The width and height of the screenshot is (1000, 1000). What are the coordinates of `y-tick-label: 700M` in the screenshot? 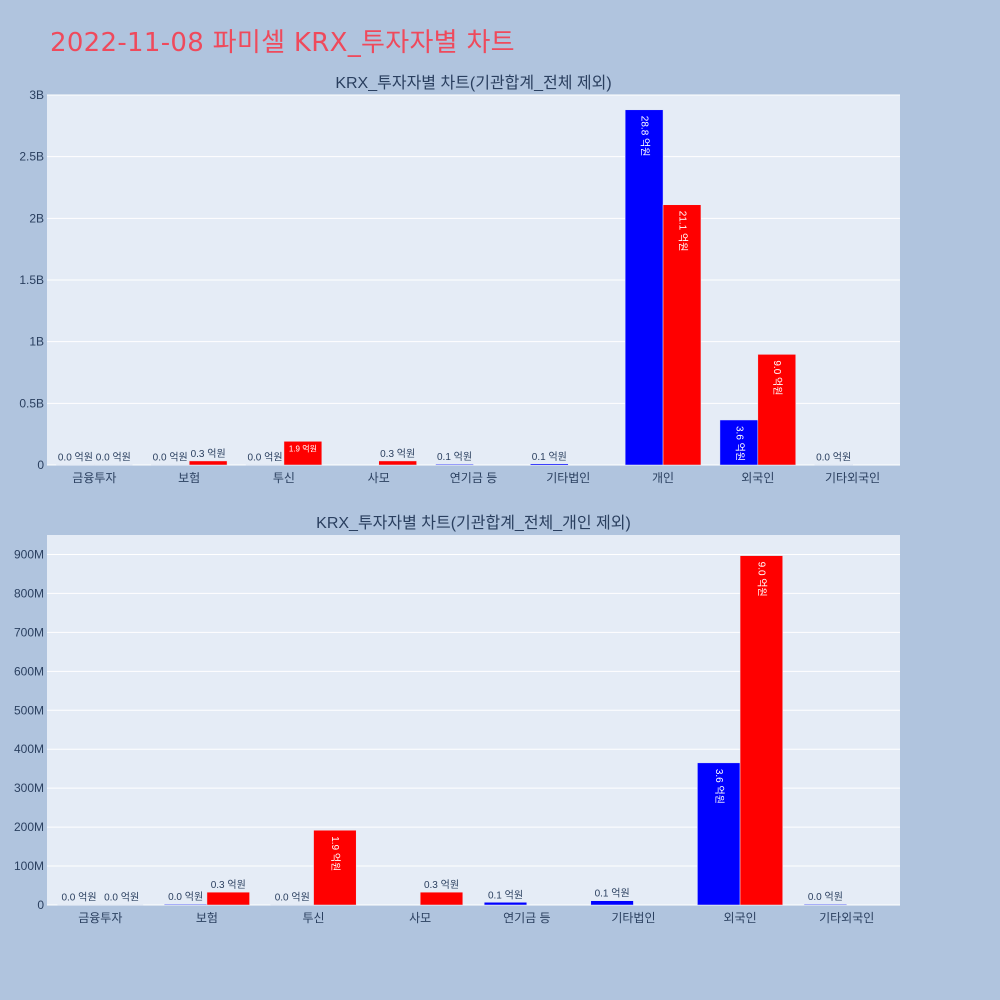 It's located at (29, 632).